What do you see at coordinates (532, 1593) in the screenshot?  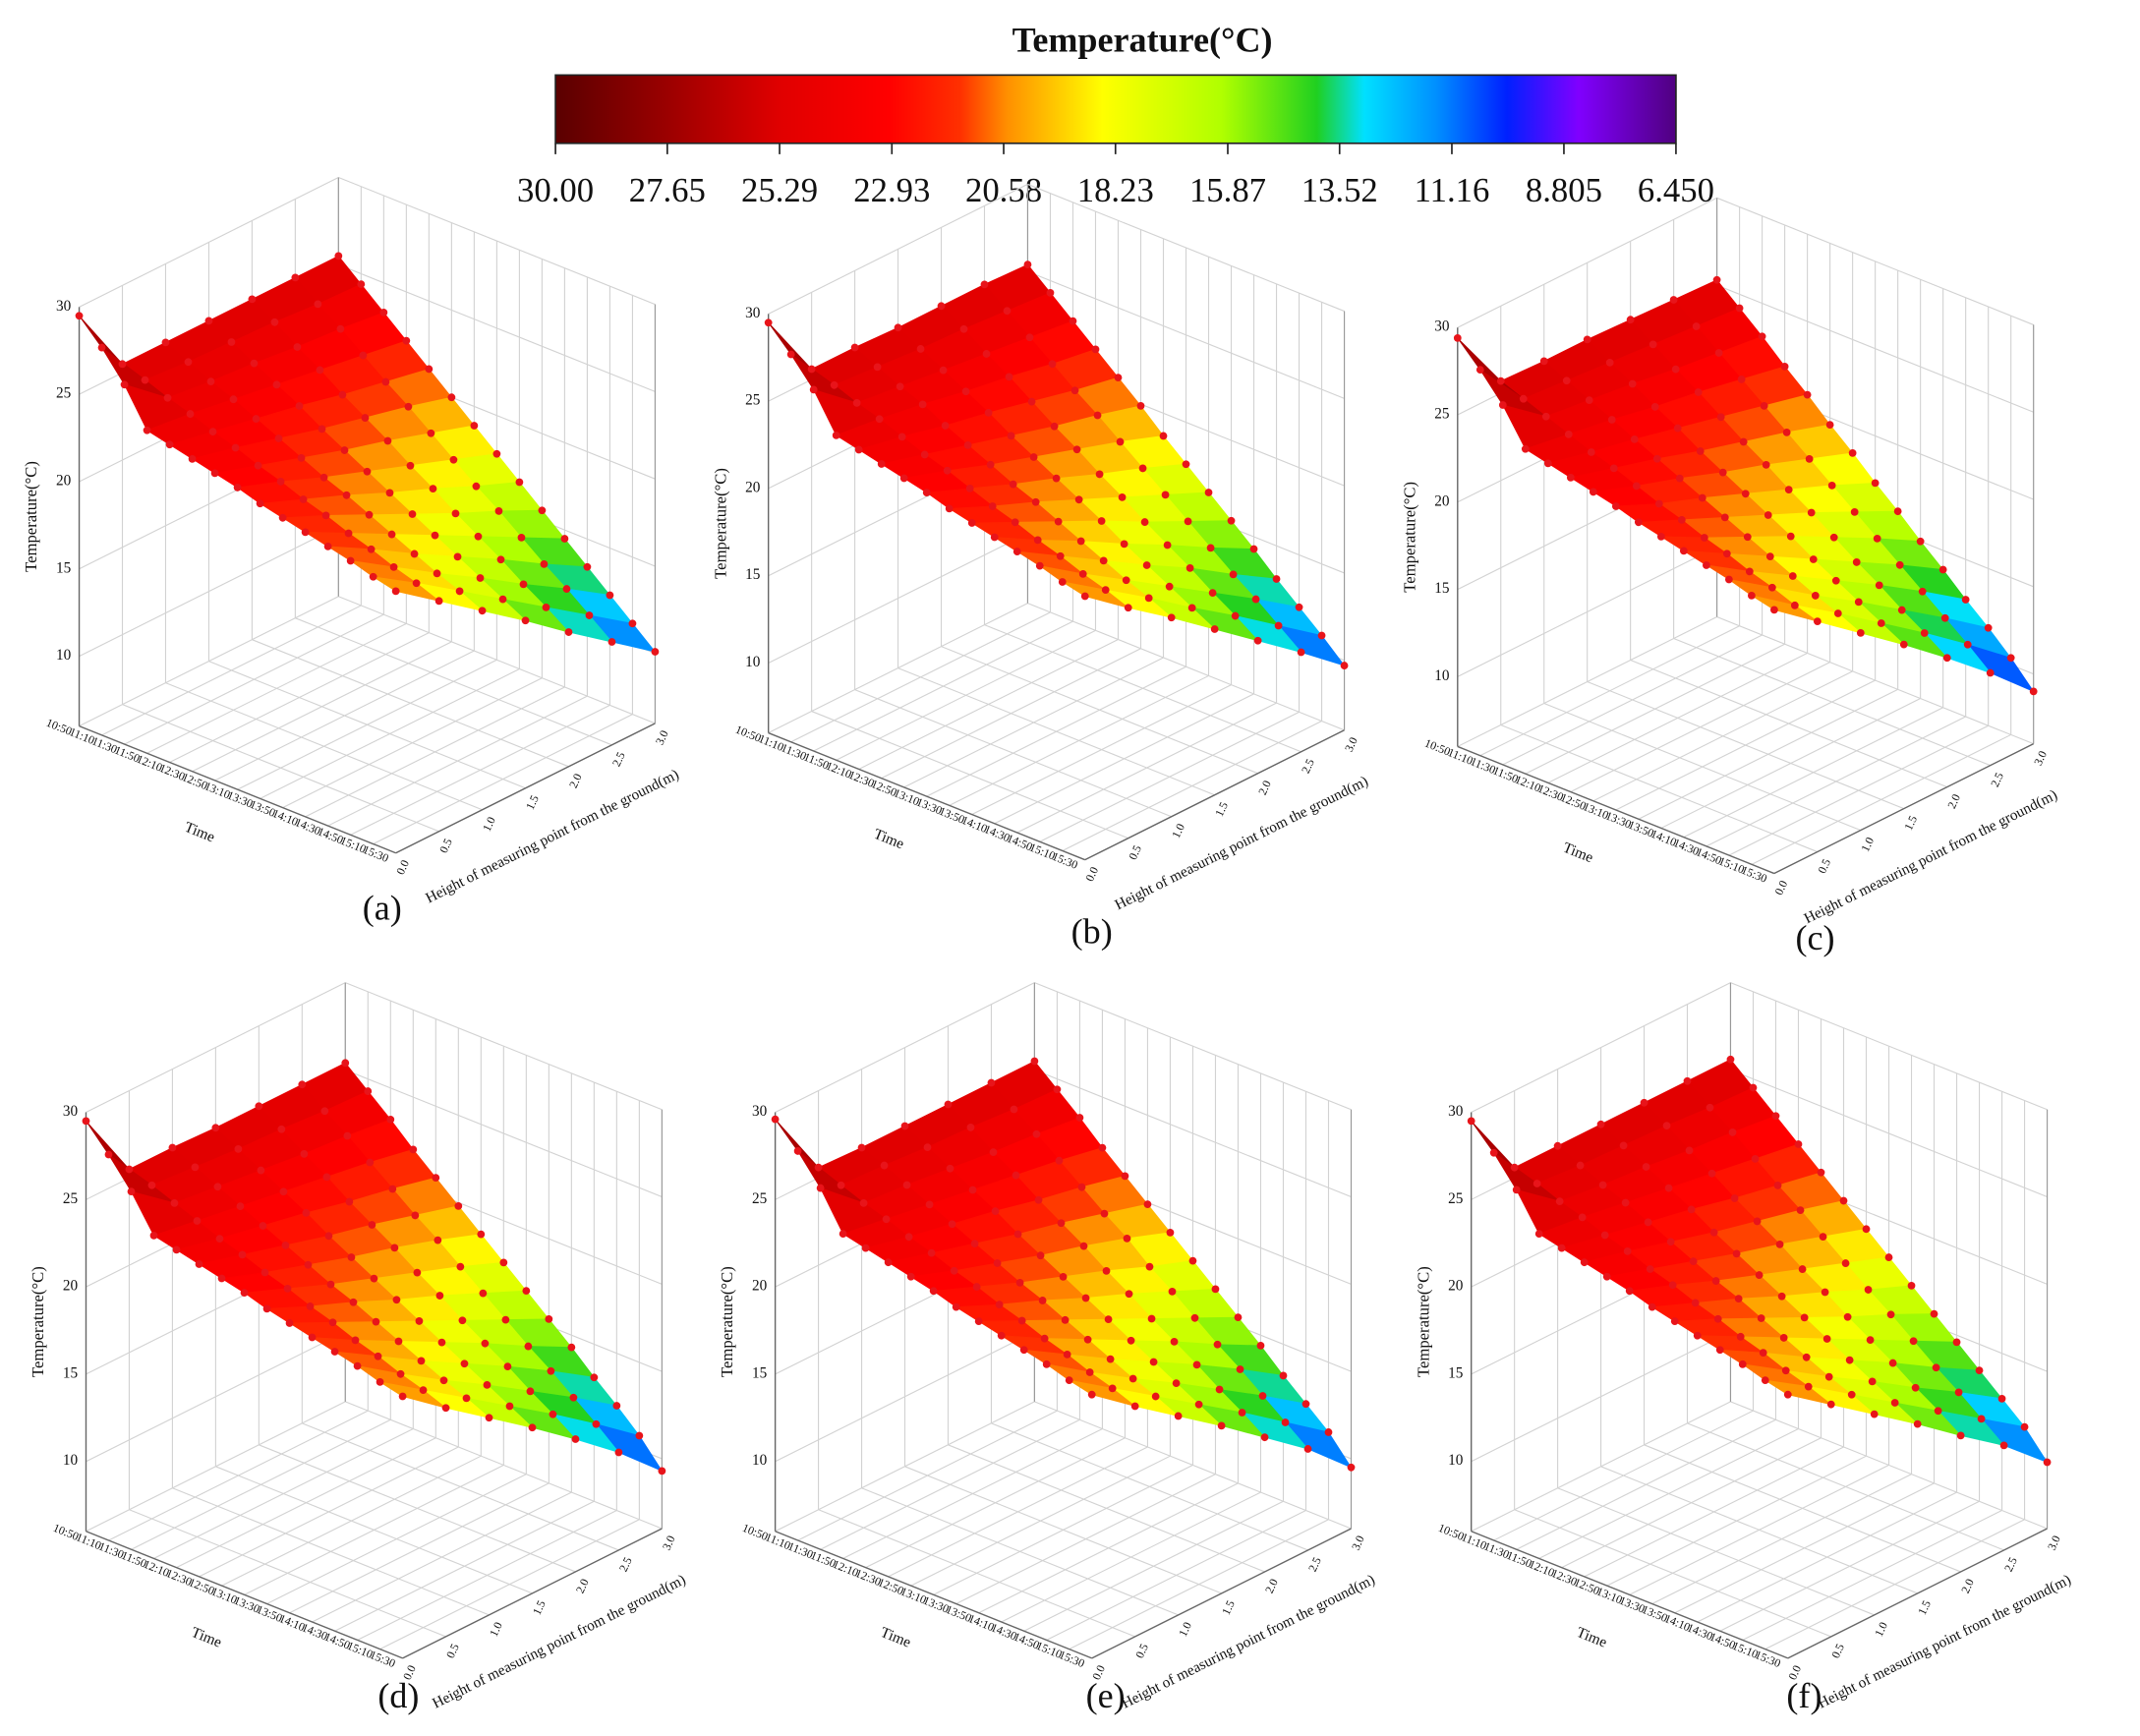 I see `y-axis` at bounding box center [532, 1593].